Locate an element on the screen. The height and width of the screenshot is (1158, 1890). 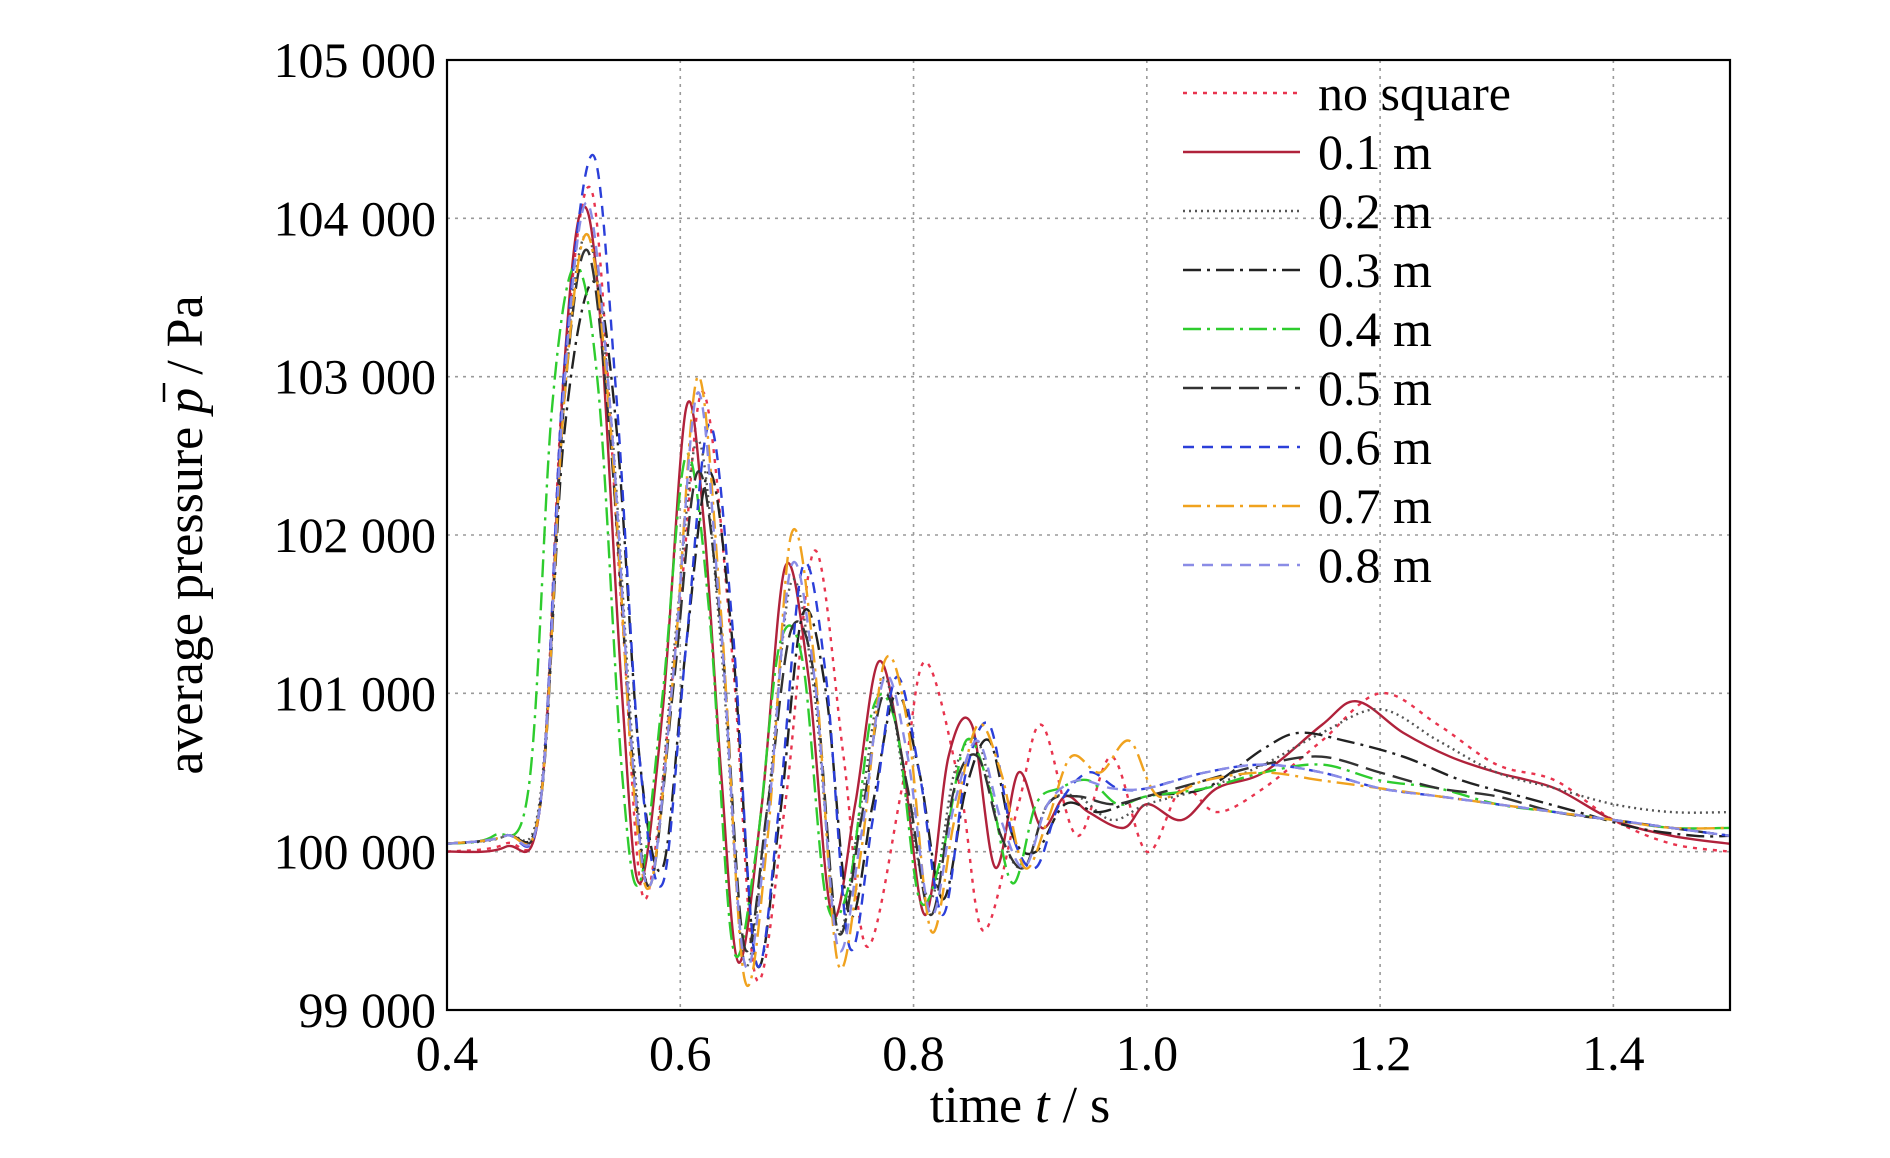
y-axis-title: average pressure p / Pa is located at coordinates (185, 534).